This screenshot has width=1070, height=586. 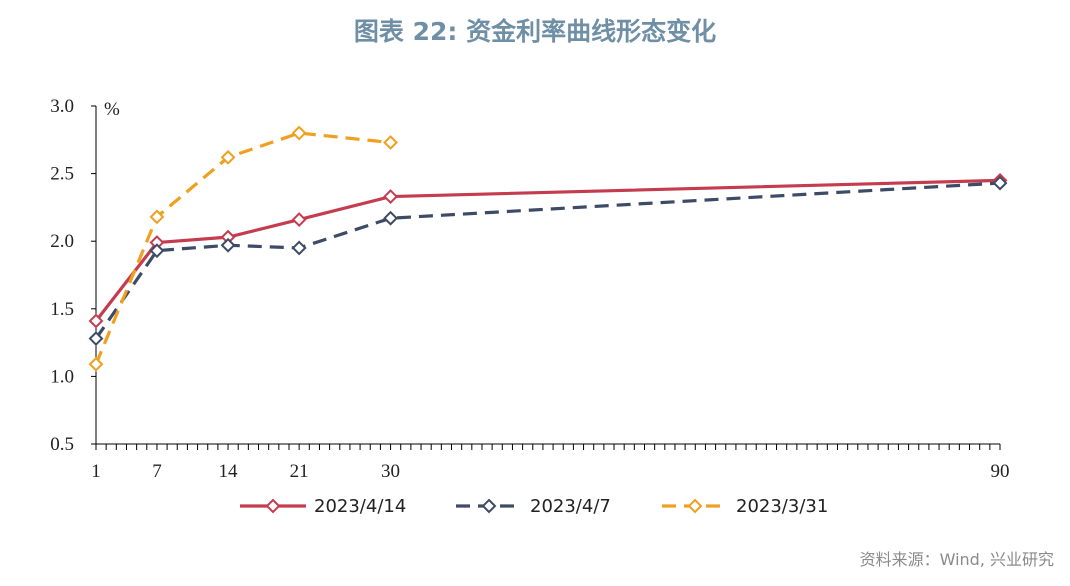 What do you see at coordinates (1000, 471) in the screenshot?
I see `x-tick-label: 90` at bounding box center [1000, 471].